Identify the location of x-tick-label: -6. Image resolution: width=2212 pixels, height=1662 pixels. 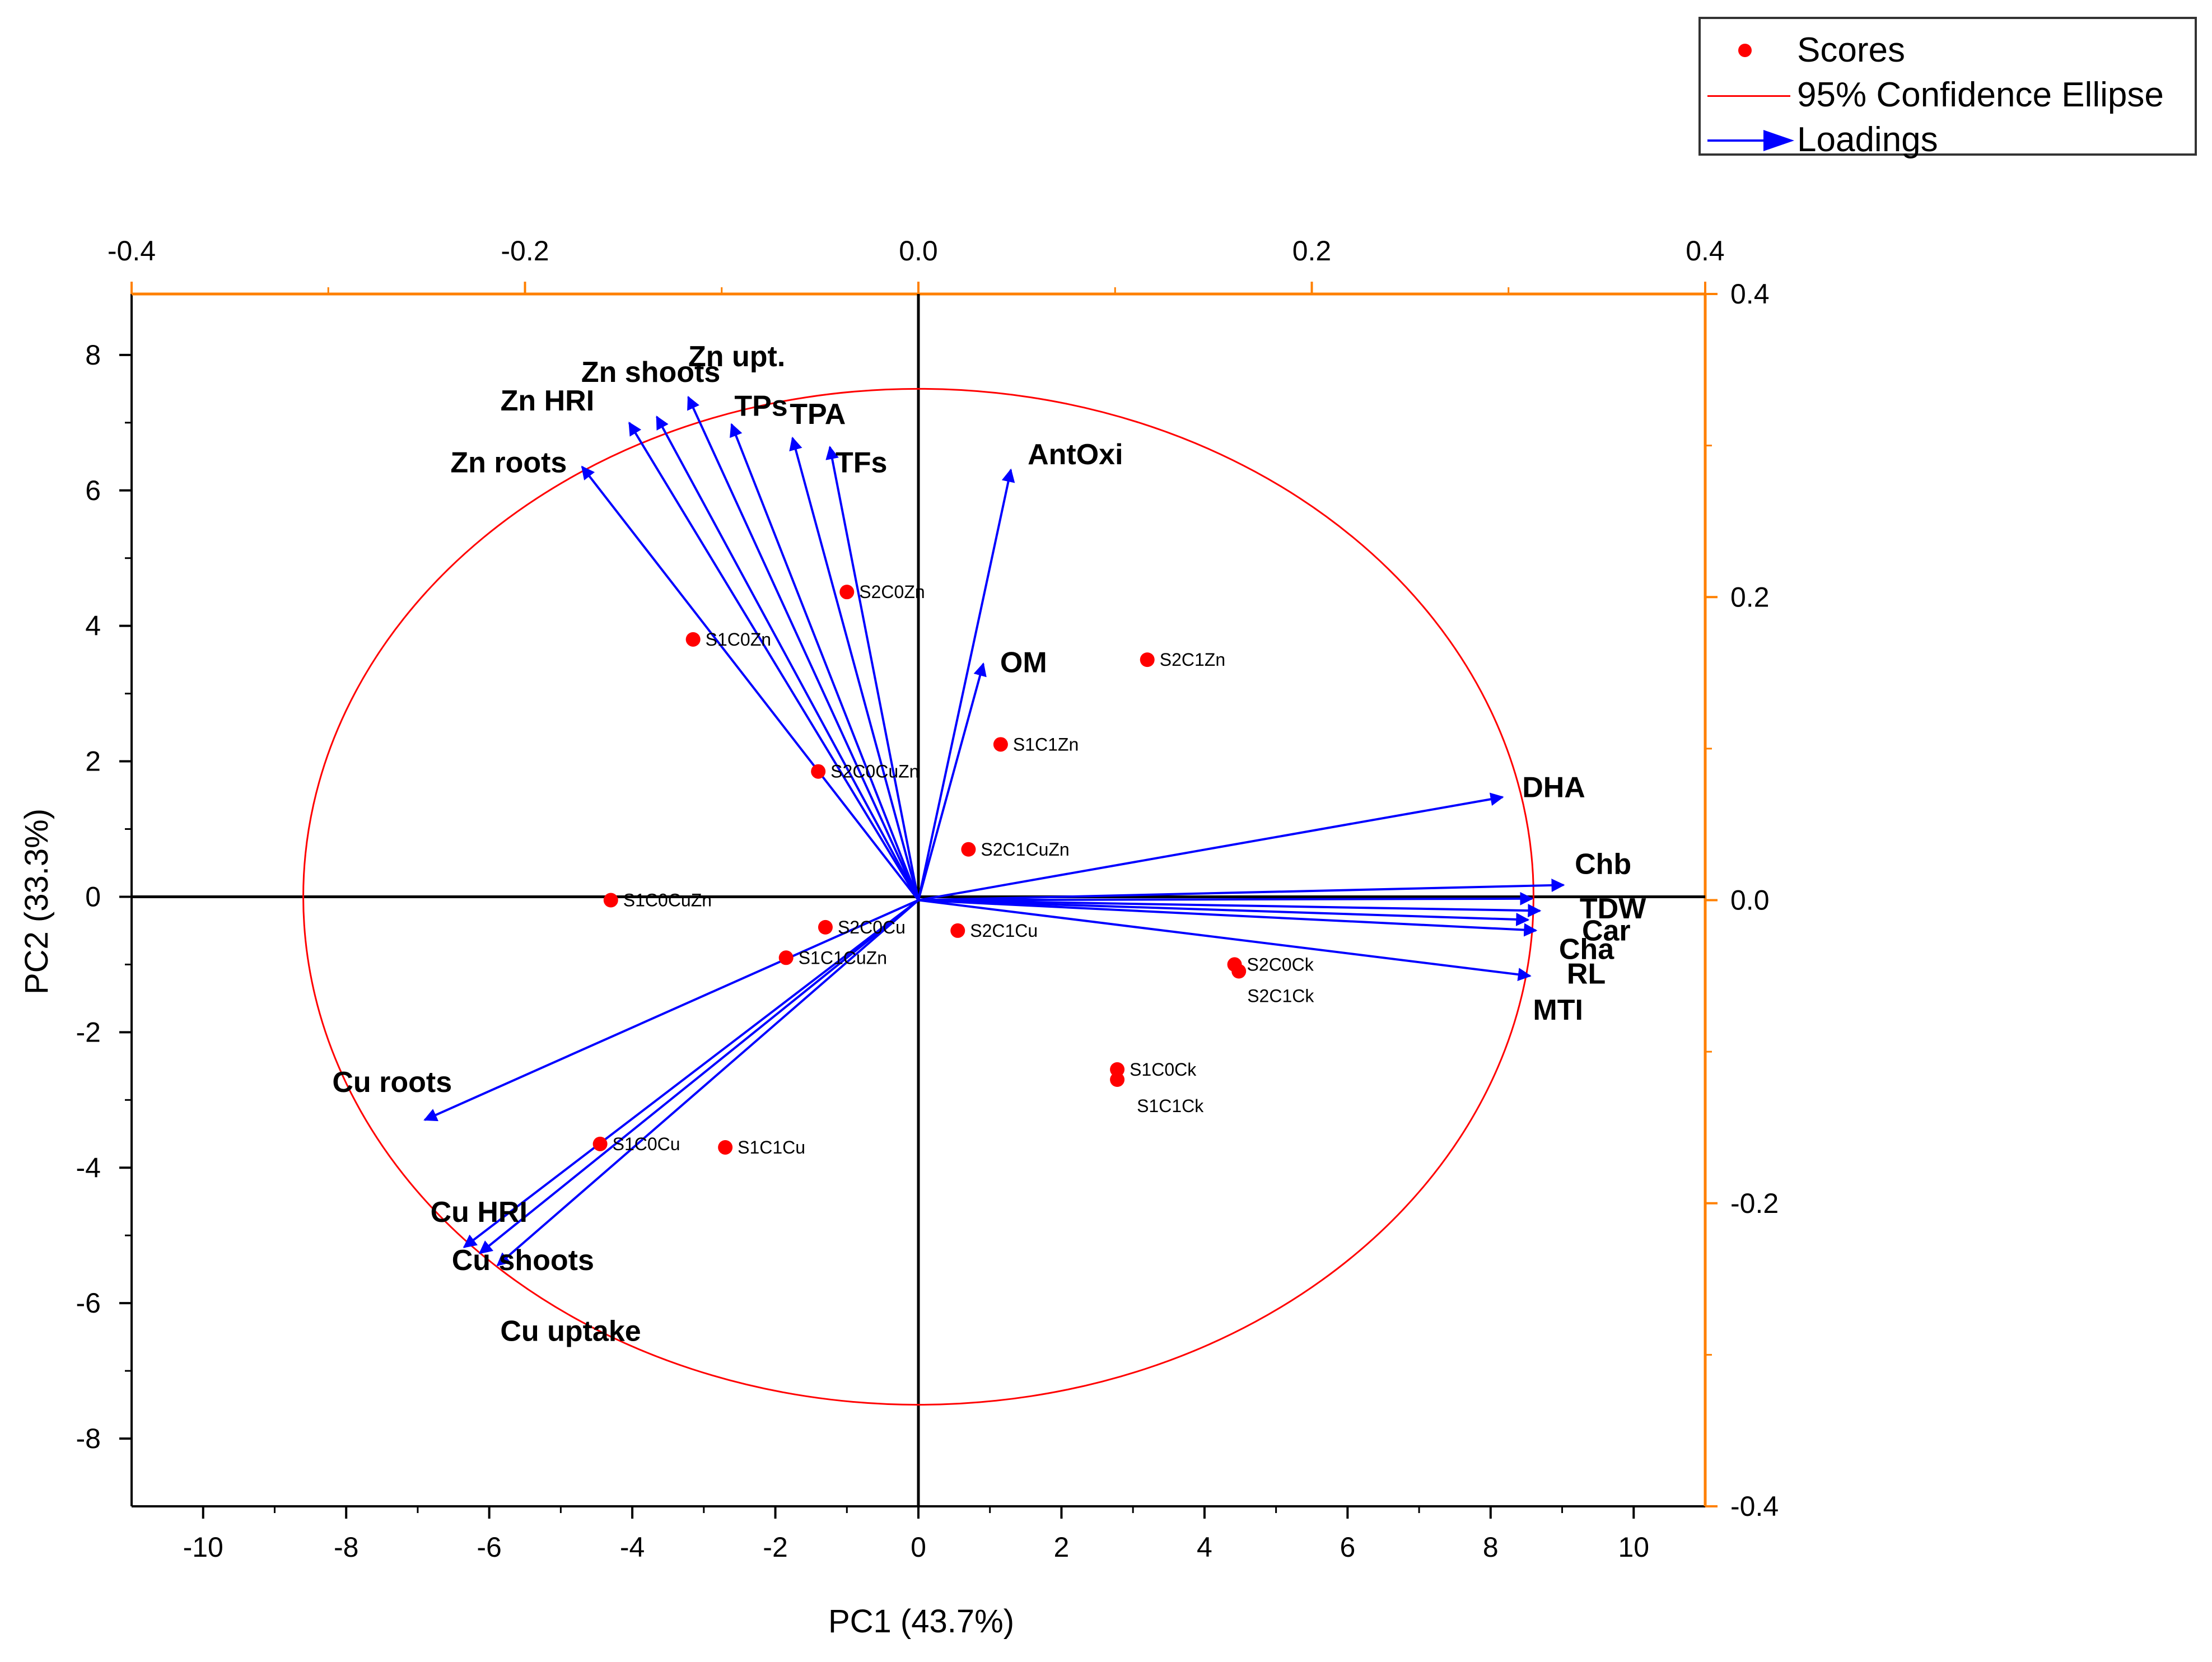
(489, 1547).